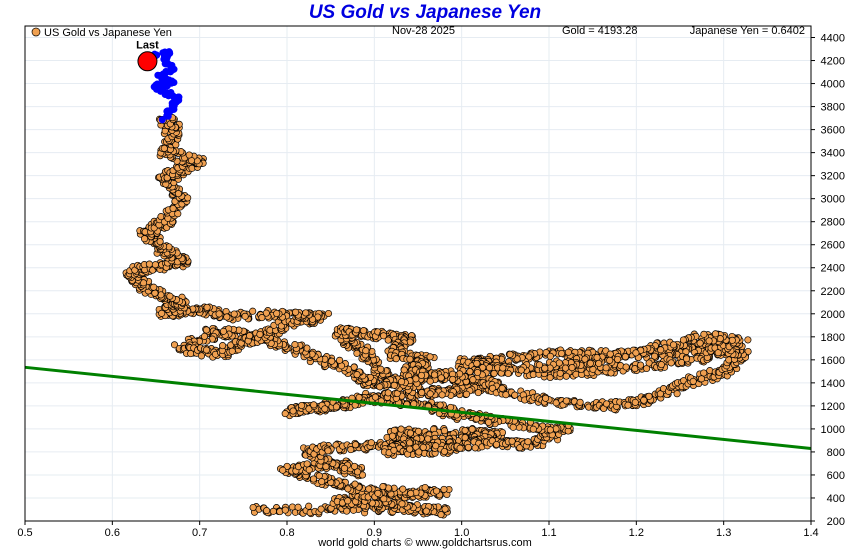  Describe the element at coordinates (833, 338) in the screenshot. I see `y-tick-label: 1800` at that location.